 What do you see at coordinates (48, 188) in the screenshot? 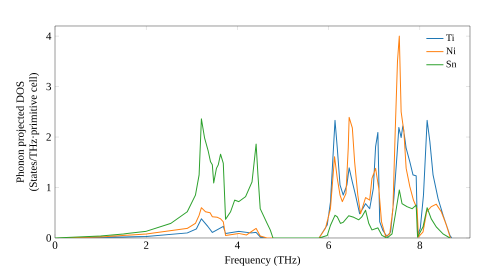
I see `y-tick-label: 1` at bounding box center [48, 188].